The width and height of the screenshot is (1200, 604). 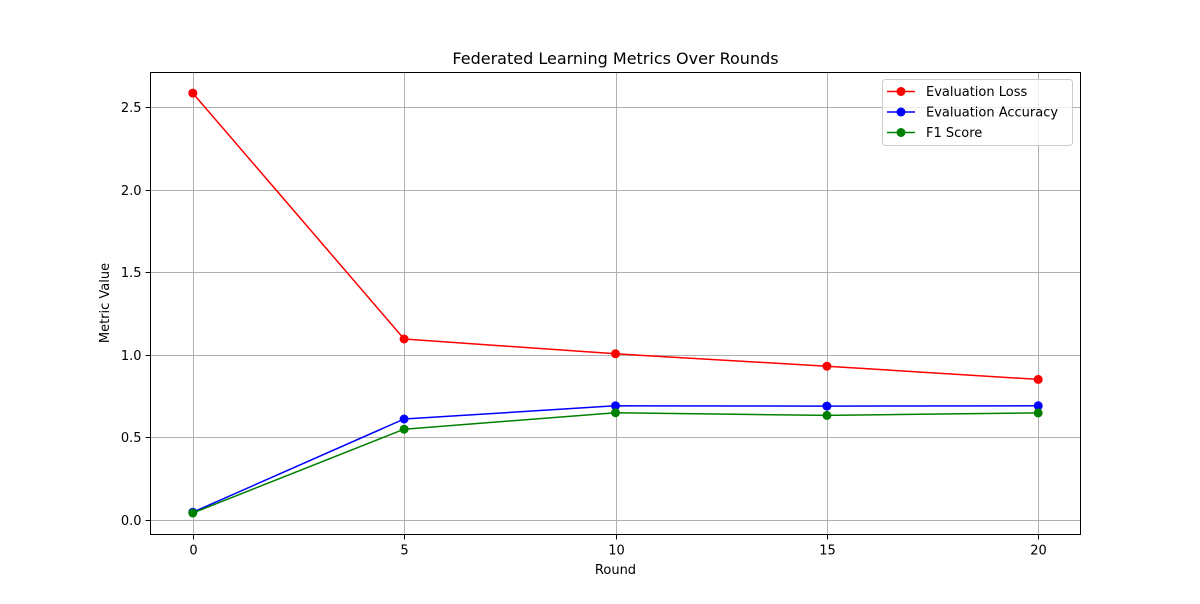 I want to click on y-axis-label: Metric Value, so click(x=105, y=303).